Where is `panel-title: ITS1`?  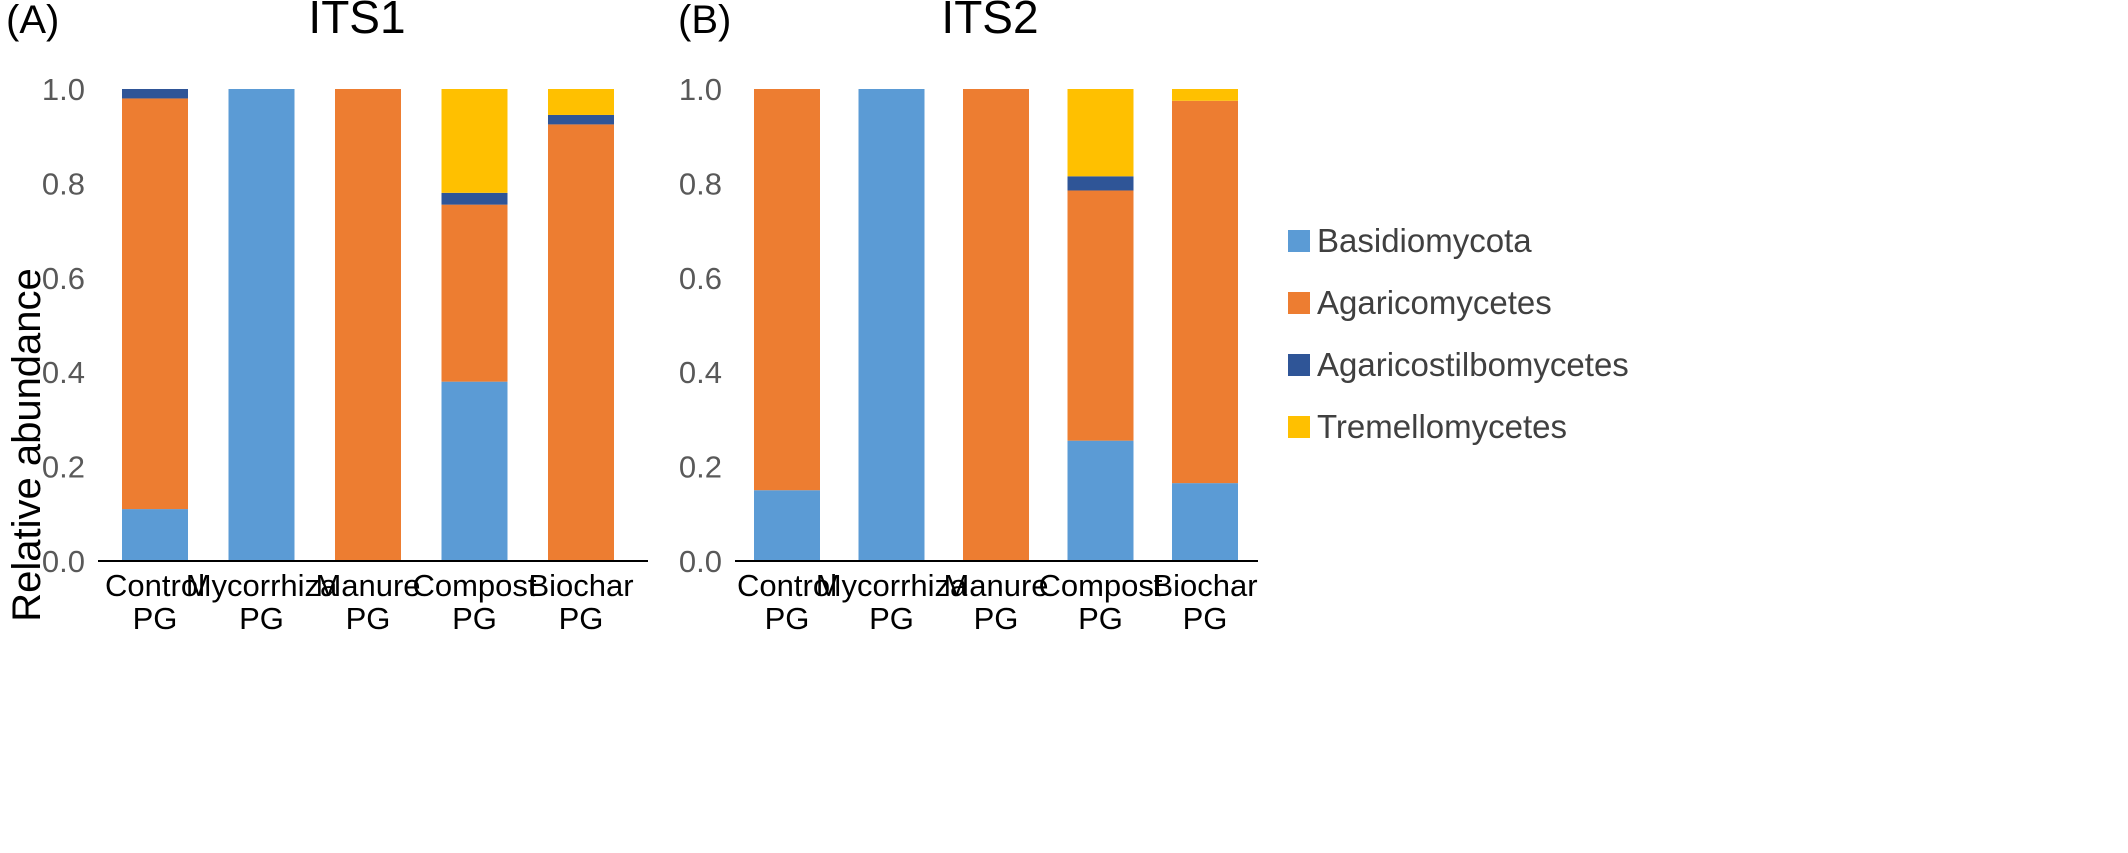
panel-title: ITS1 is located at coordinates (356, 21).